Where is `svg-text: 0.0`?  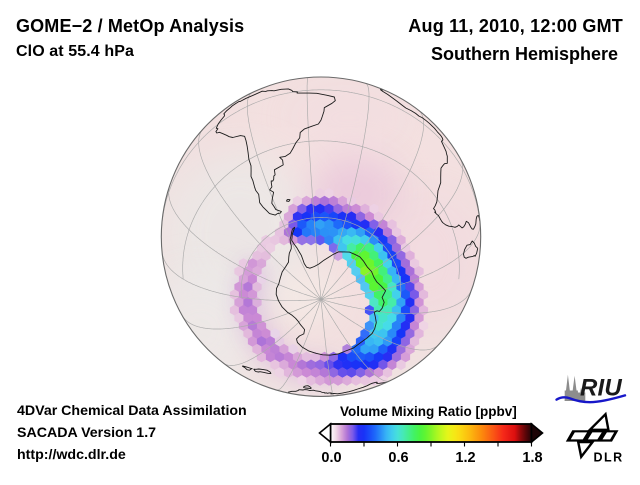
svg-text: 0.0 is located at coordinates (331, 458).